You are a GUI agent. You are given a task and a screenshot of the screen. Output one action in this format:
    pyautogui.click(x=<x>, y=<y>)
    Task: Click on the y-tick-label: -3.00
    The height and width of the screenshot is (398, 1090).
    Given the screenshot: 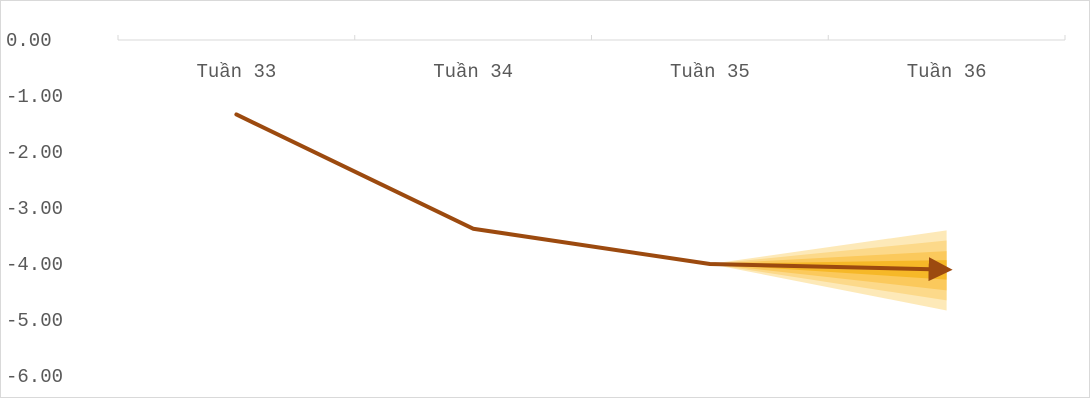 What is the action you would take?
    pyautogui.click(x=34, y=209)
    